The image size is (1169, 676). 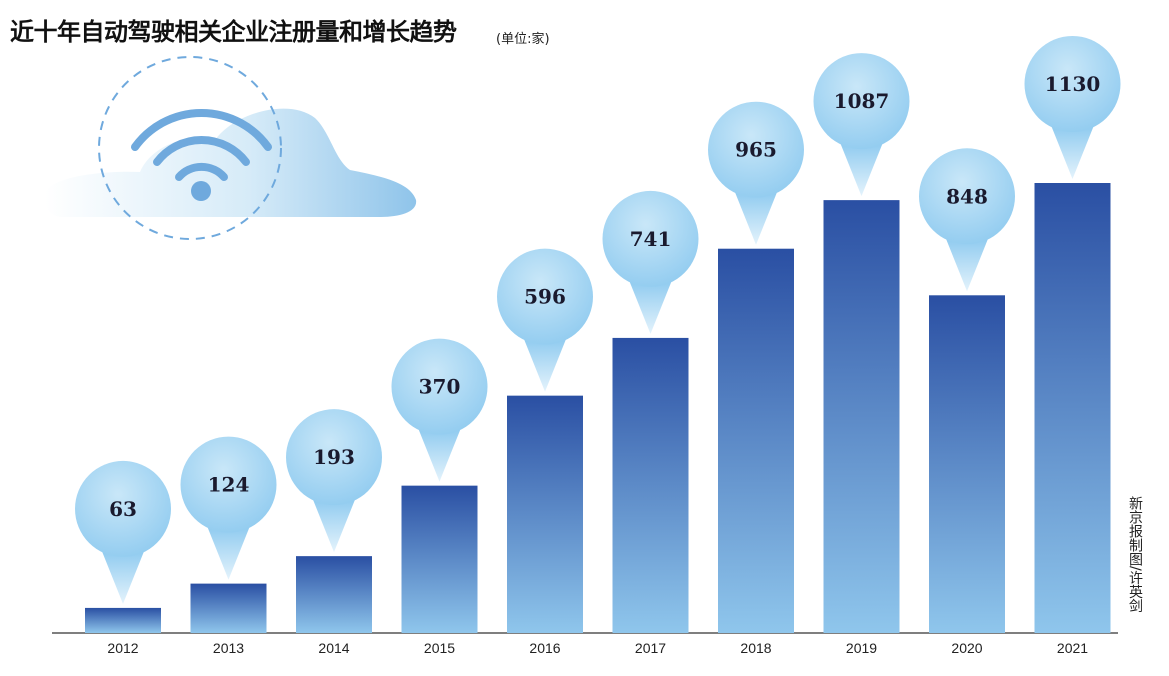 I want to click on value-bubble-2013: 124, so click(x=228, y=508).